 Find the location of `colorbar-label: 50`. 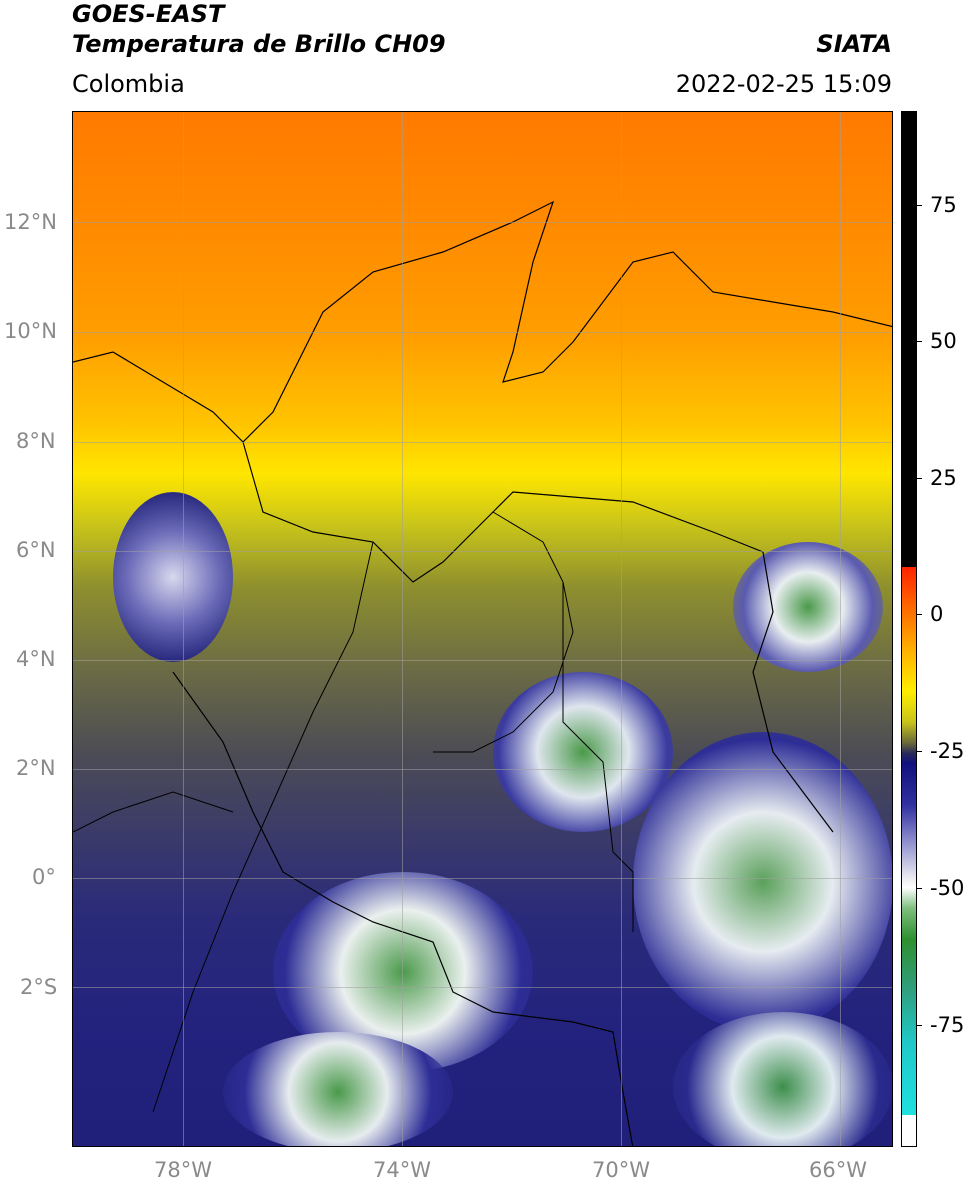

colorbar-label: 50 is located at coordinates (943, 341).